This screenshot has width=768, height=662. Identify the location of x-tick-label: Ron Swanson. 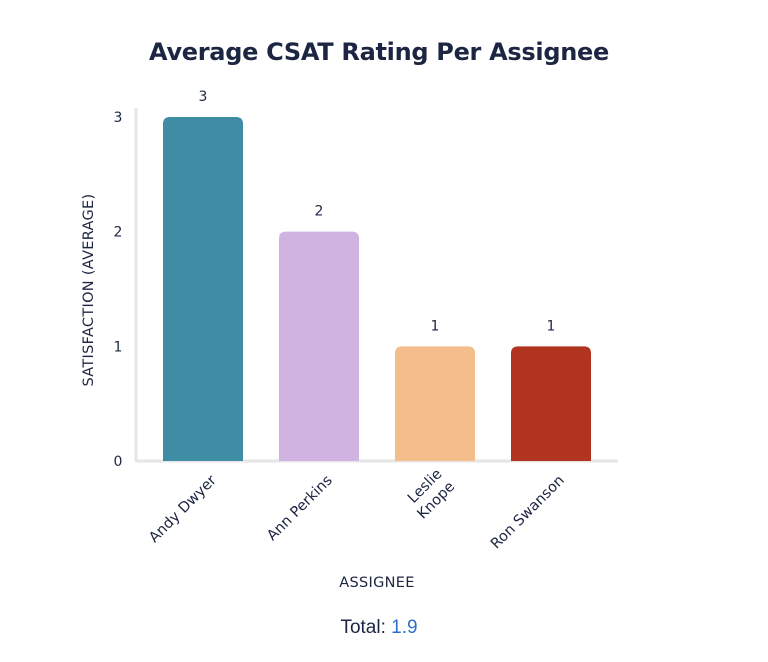
(528, 513).